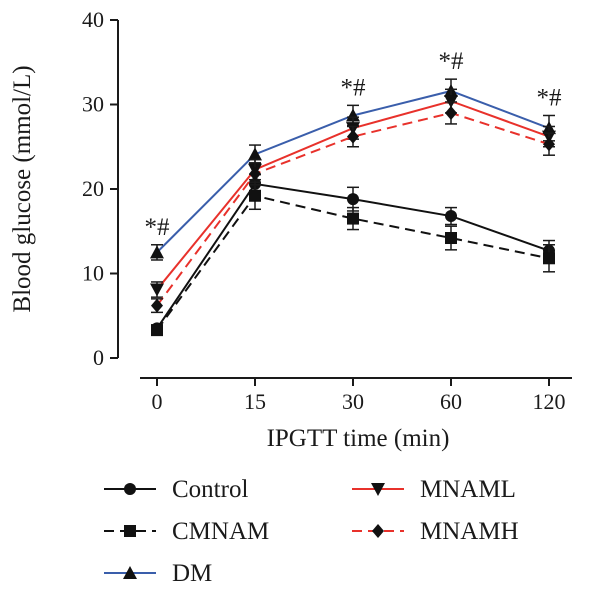 Image resolution: width=600 pixels, height=595 pixels. Describe the element at coordinates (22, 188) in the screenshot. I see `y-axis-title: Blood glucose (mmol/L)` at that location.